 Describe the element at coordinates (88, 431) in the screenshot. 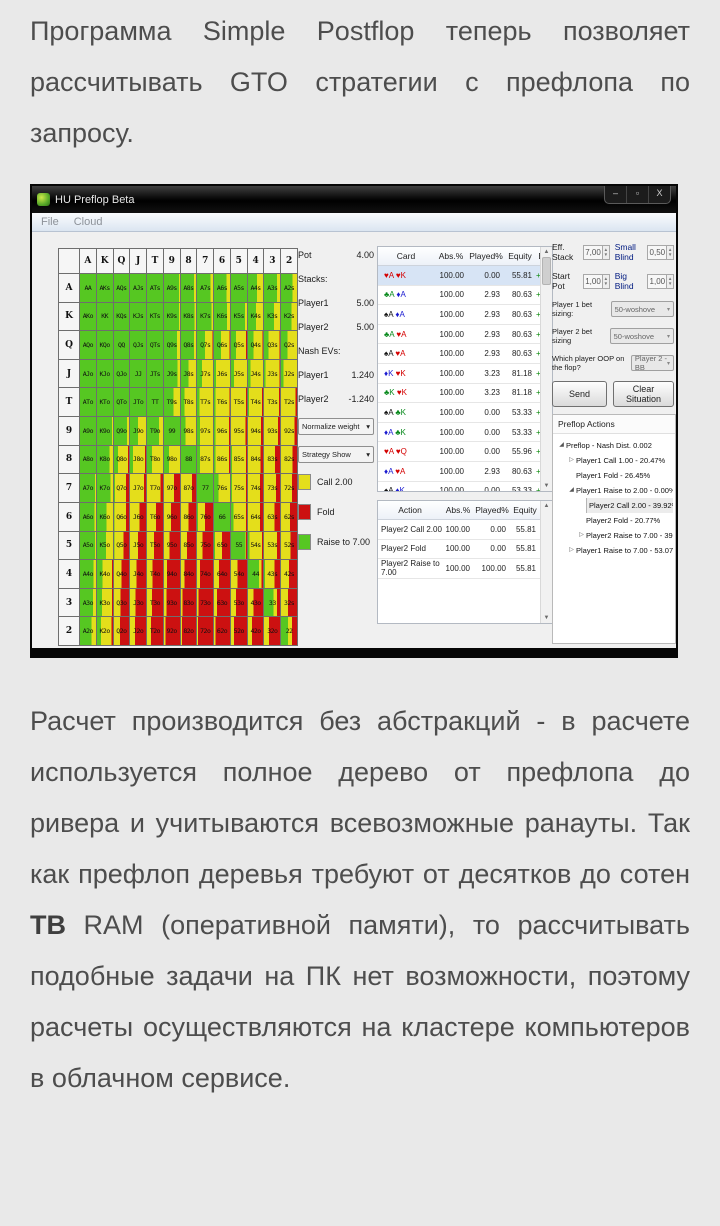

I see `matrix-cell: A9o` at that location.